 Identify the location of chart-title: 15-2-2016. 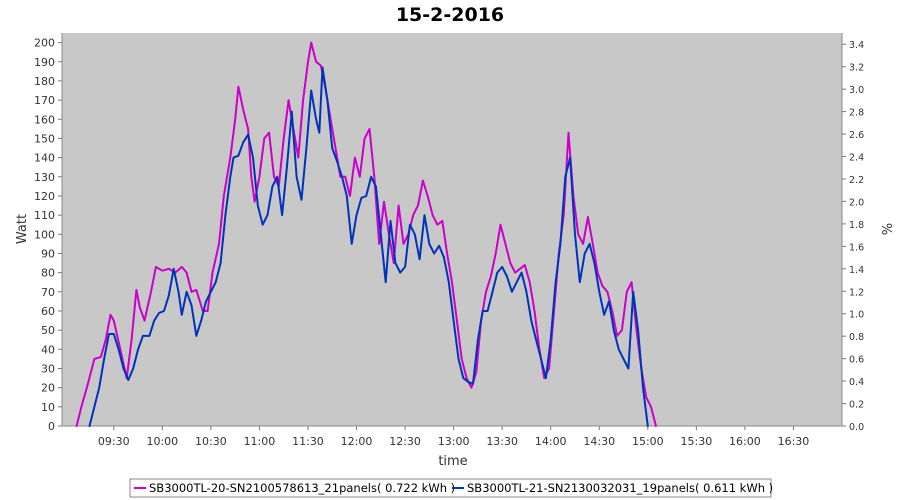
(450, 15).